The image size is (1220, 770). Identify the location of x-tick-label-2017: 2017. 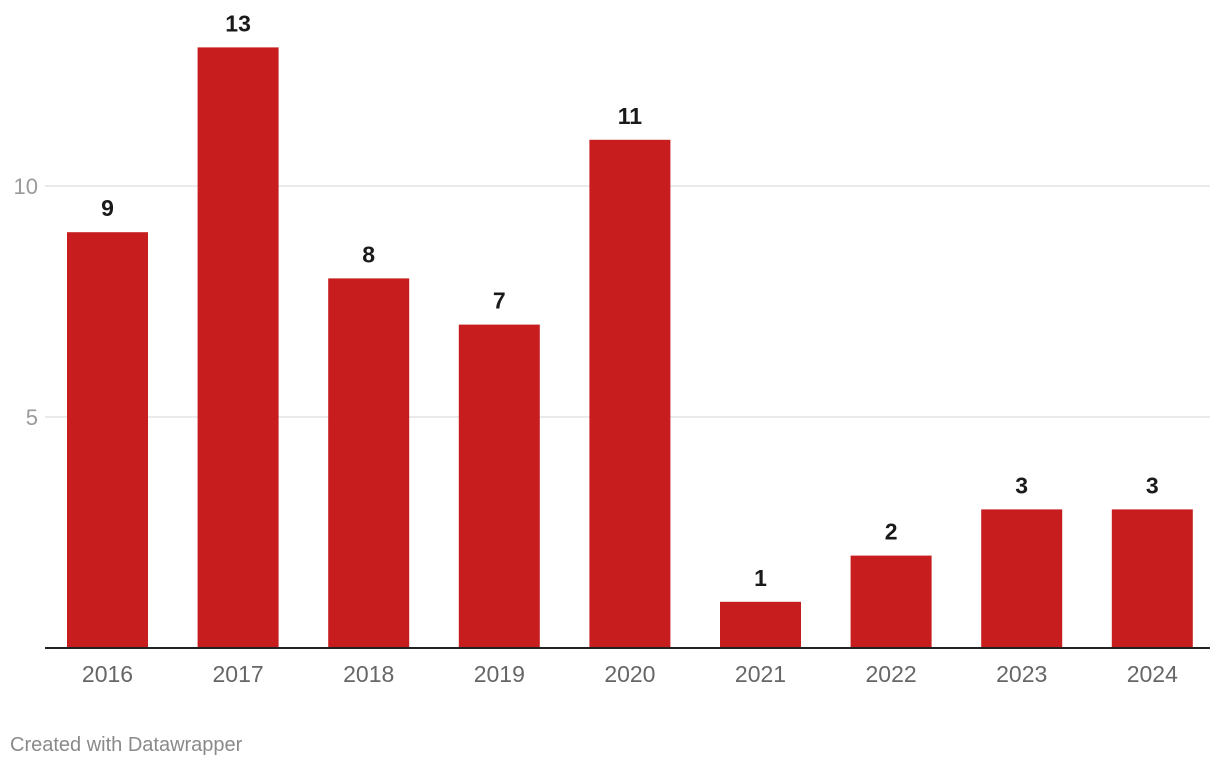
(238, 674).